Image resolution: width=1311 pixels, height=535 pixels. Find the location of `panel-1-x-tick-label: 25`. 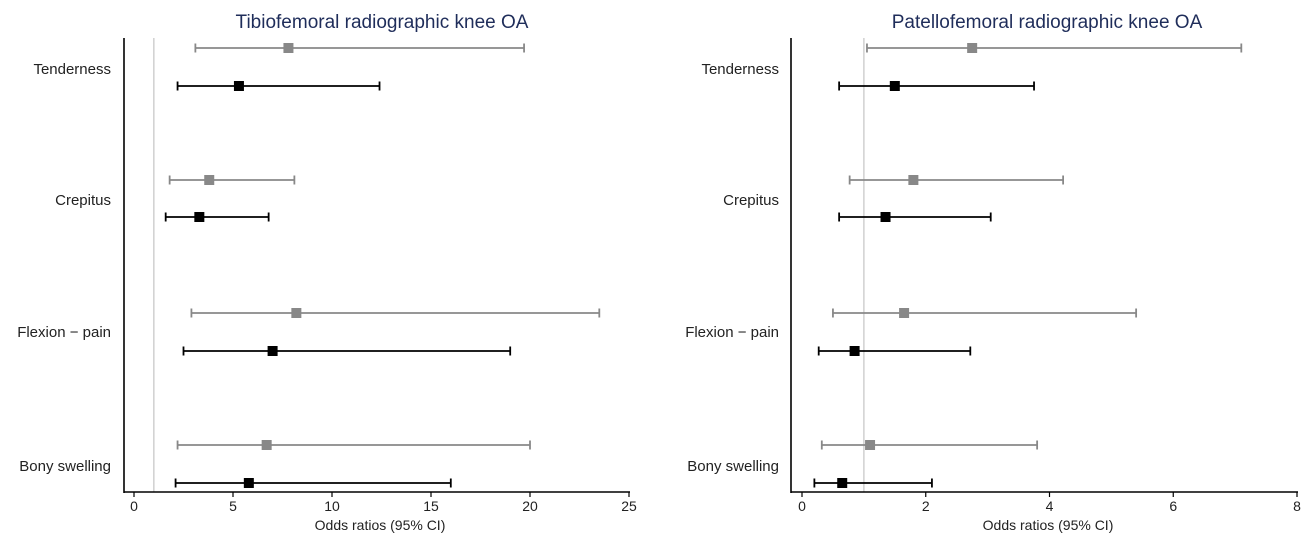

panel-1-x-tick-label: 25 is located at coordinates (629, 506).